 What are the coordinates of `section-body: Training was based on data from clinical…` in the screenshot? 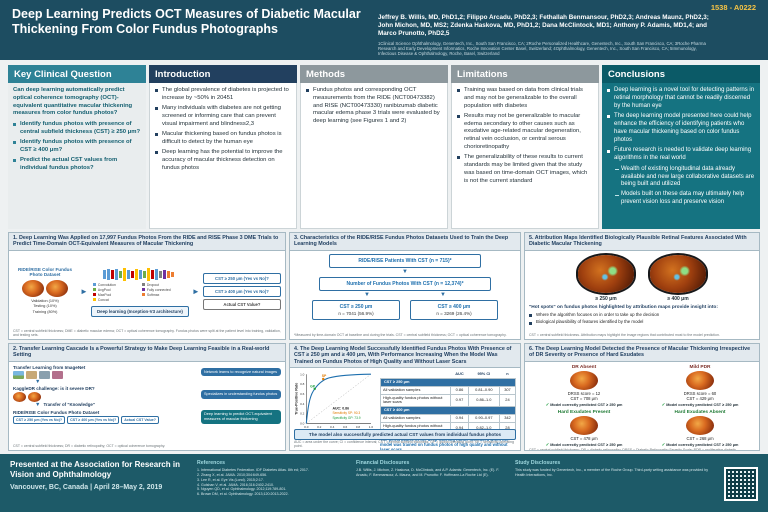 It's located at (525, 156).